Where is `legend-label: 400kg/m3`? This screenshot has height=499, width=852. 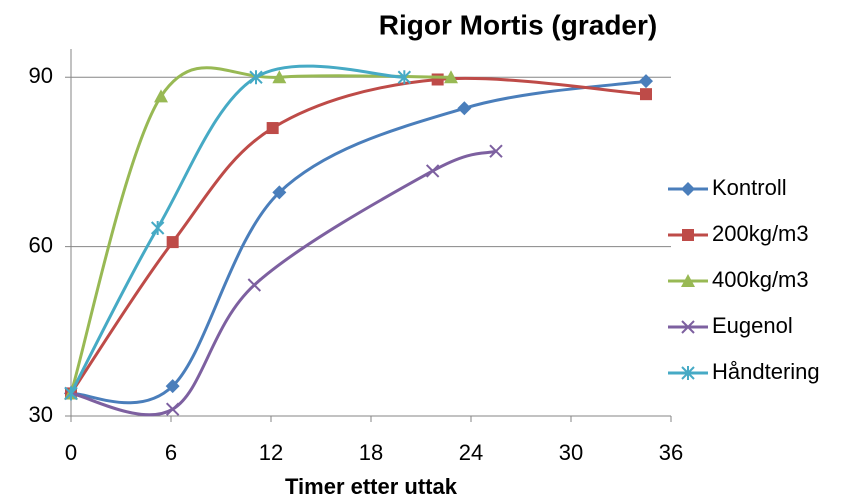 legend-label: 400kg/m3 is located at coordinates (760, 279).